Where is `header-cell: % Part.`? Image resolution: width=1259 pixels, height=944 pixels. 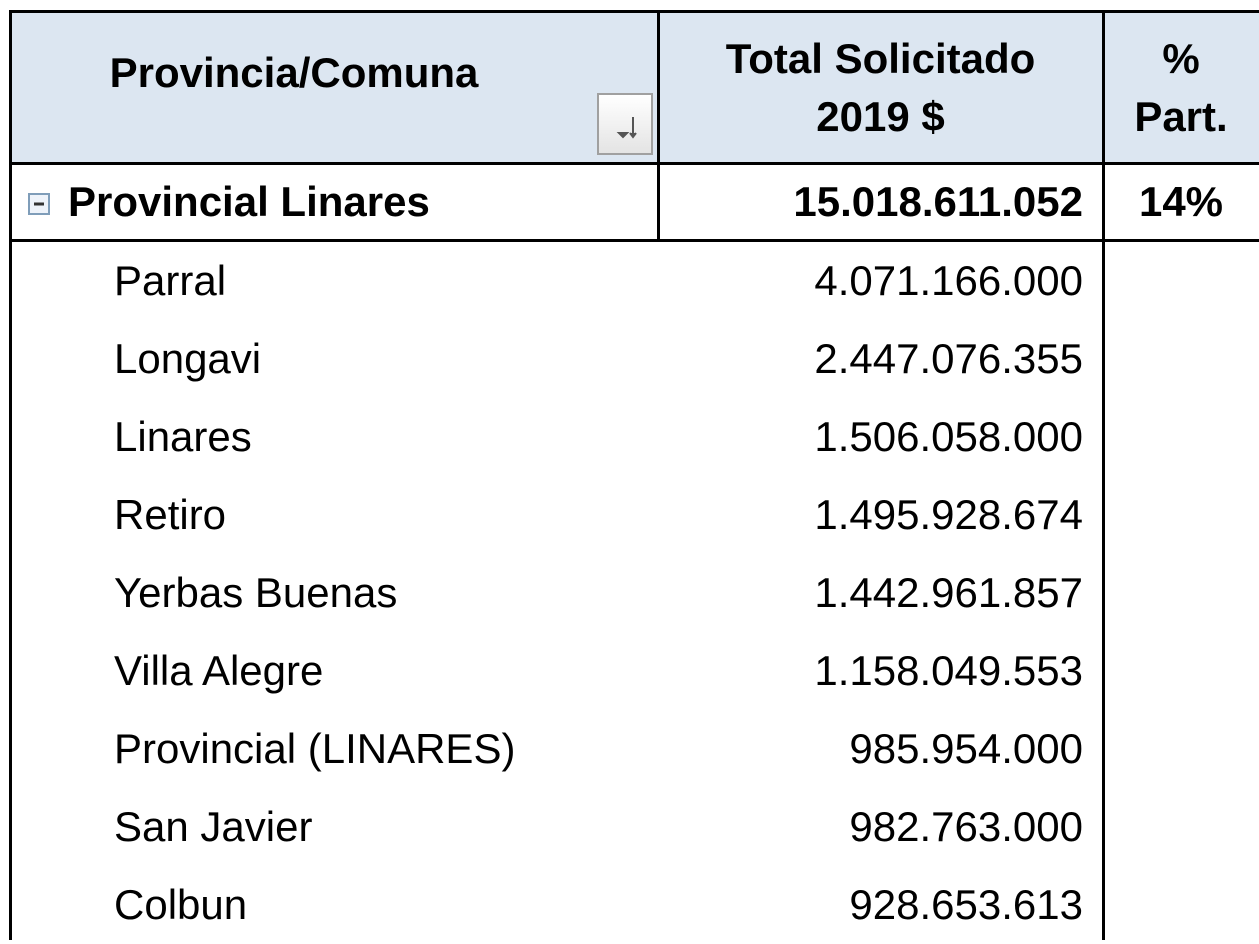
header-cell: % Part. is located at coordinates (1181, 87).